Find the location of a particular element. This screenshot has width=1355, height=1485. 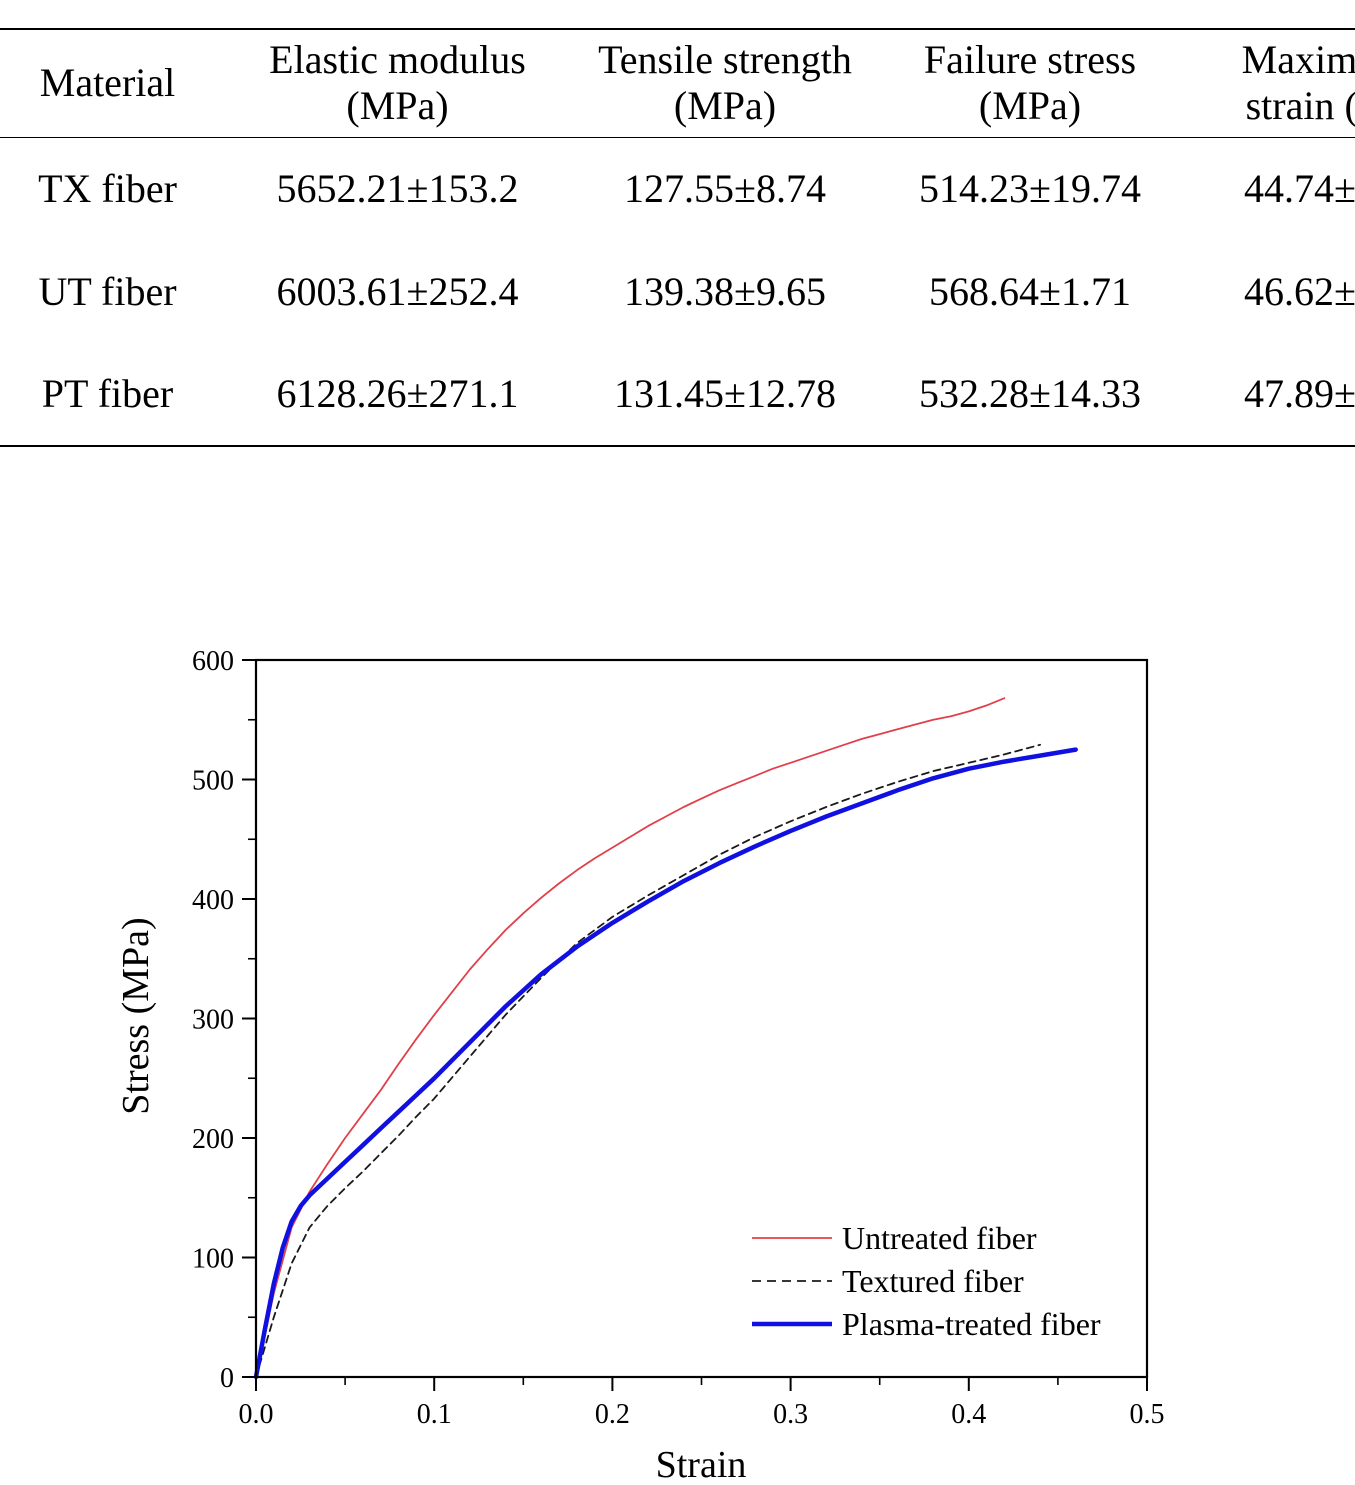

y-tick-label: 0 is located at coordinates (227, 1378).